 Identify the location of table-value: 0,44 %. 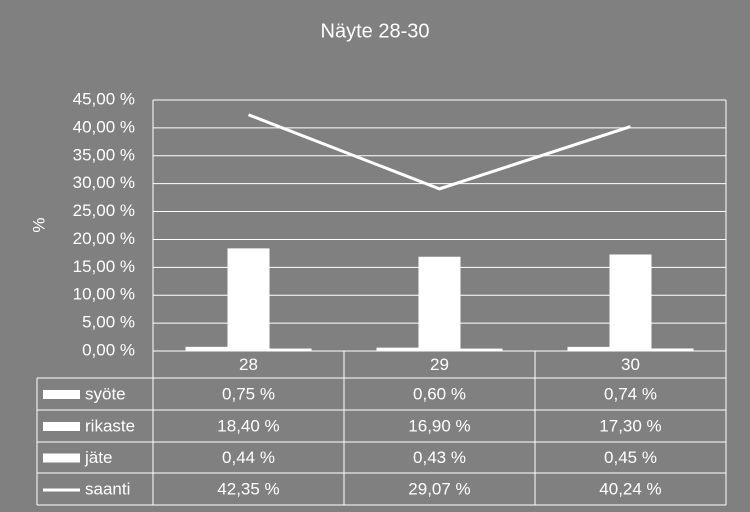
(248, 457).